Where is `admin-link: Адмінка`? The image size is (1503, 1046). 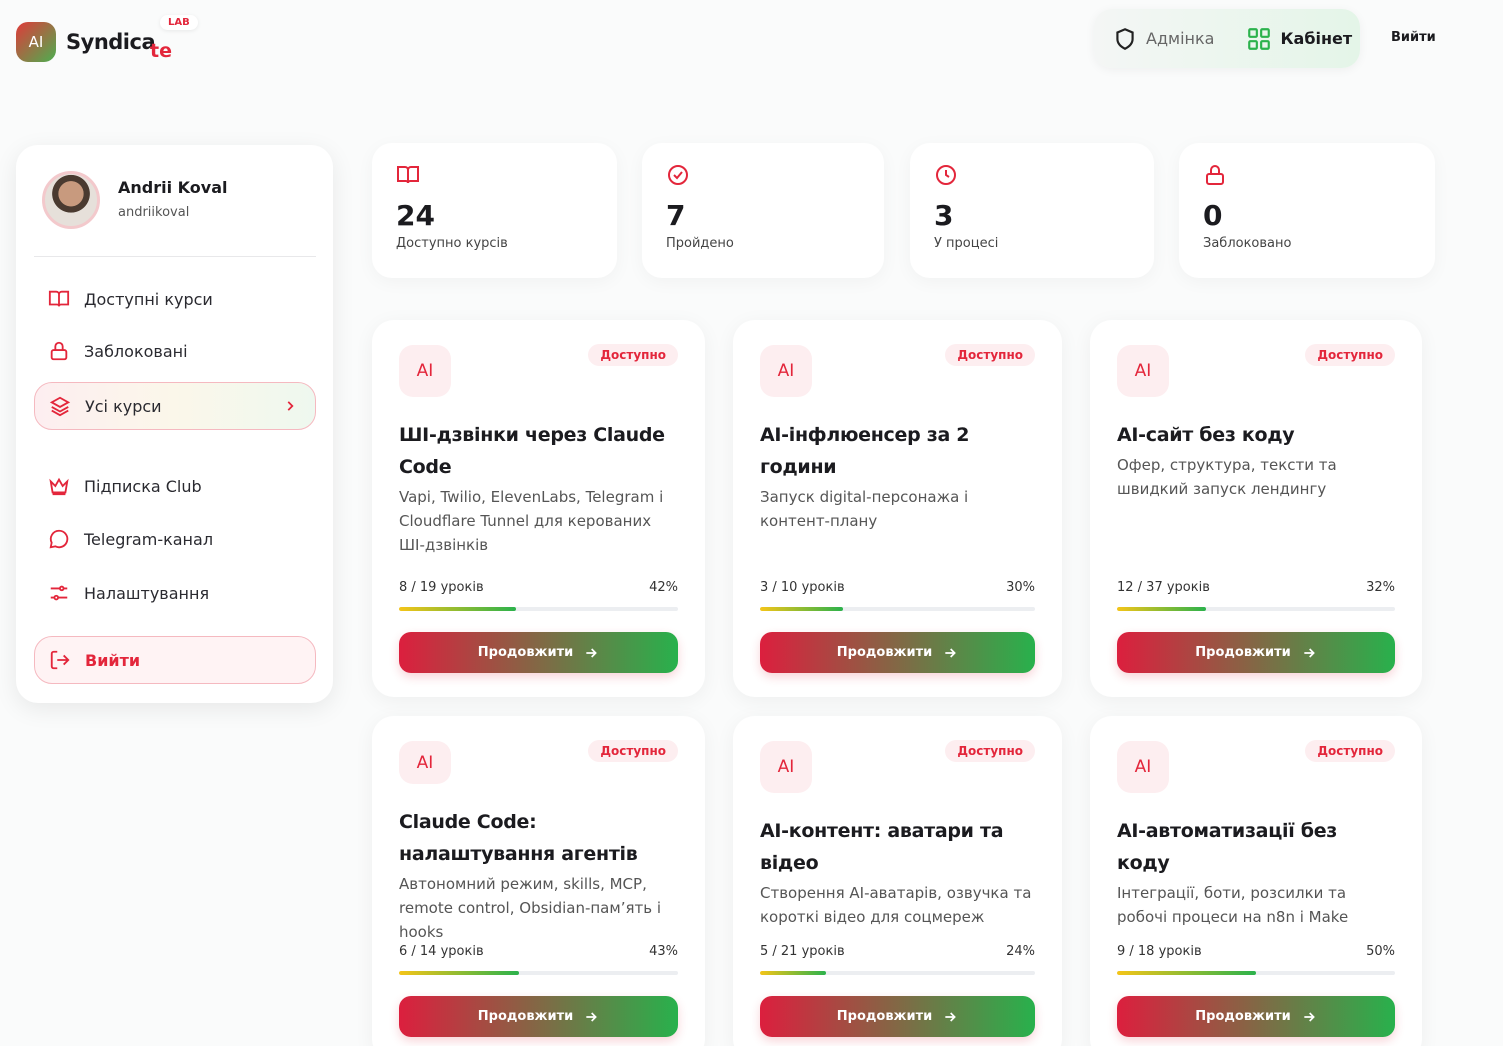 admin-link: Адмінка is located at coordinates (1163, 39).